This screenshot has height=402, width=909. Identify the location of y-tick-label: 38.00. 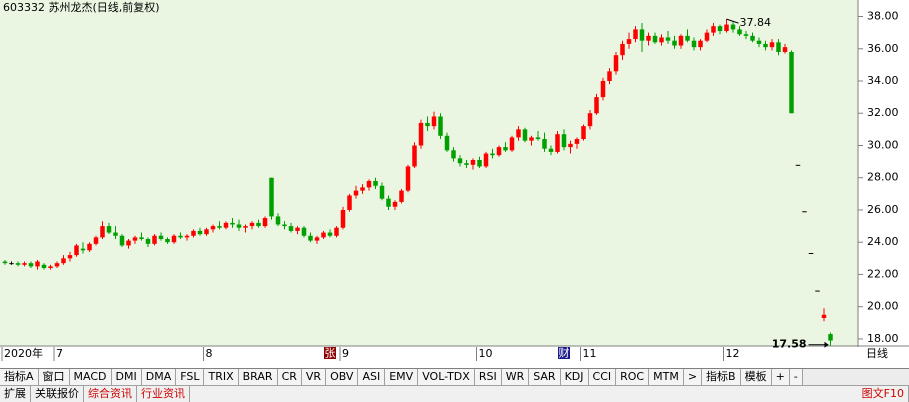
(883, 16).